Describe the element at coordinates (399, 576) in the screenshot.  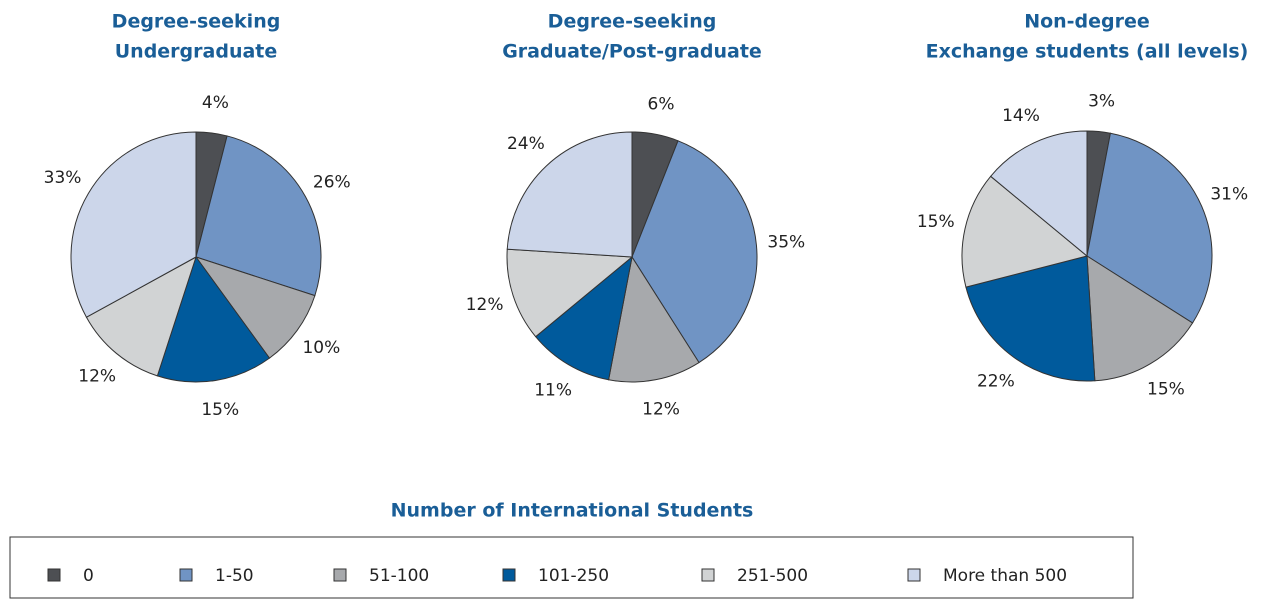
I see `legend-label: 51-100` at that location.